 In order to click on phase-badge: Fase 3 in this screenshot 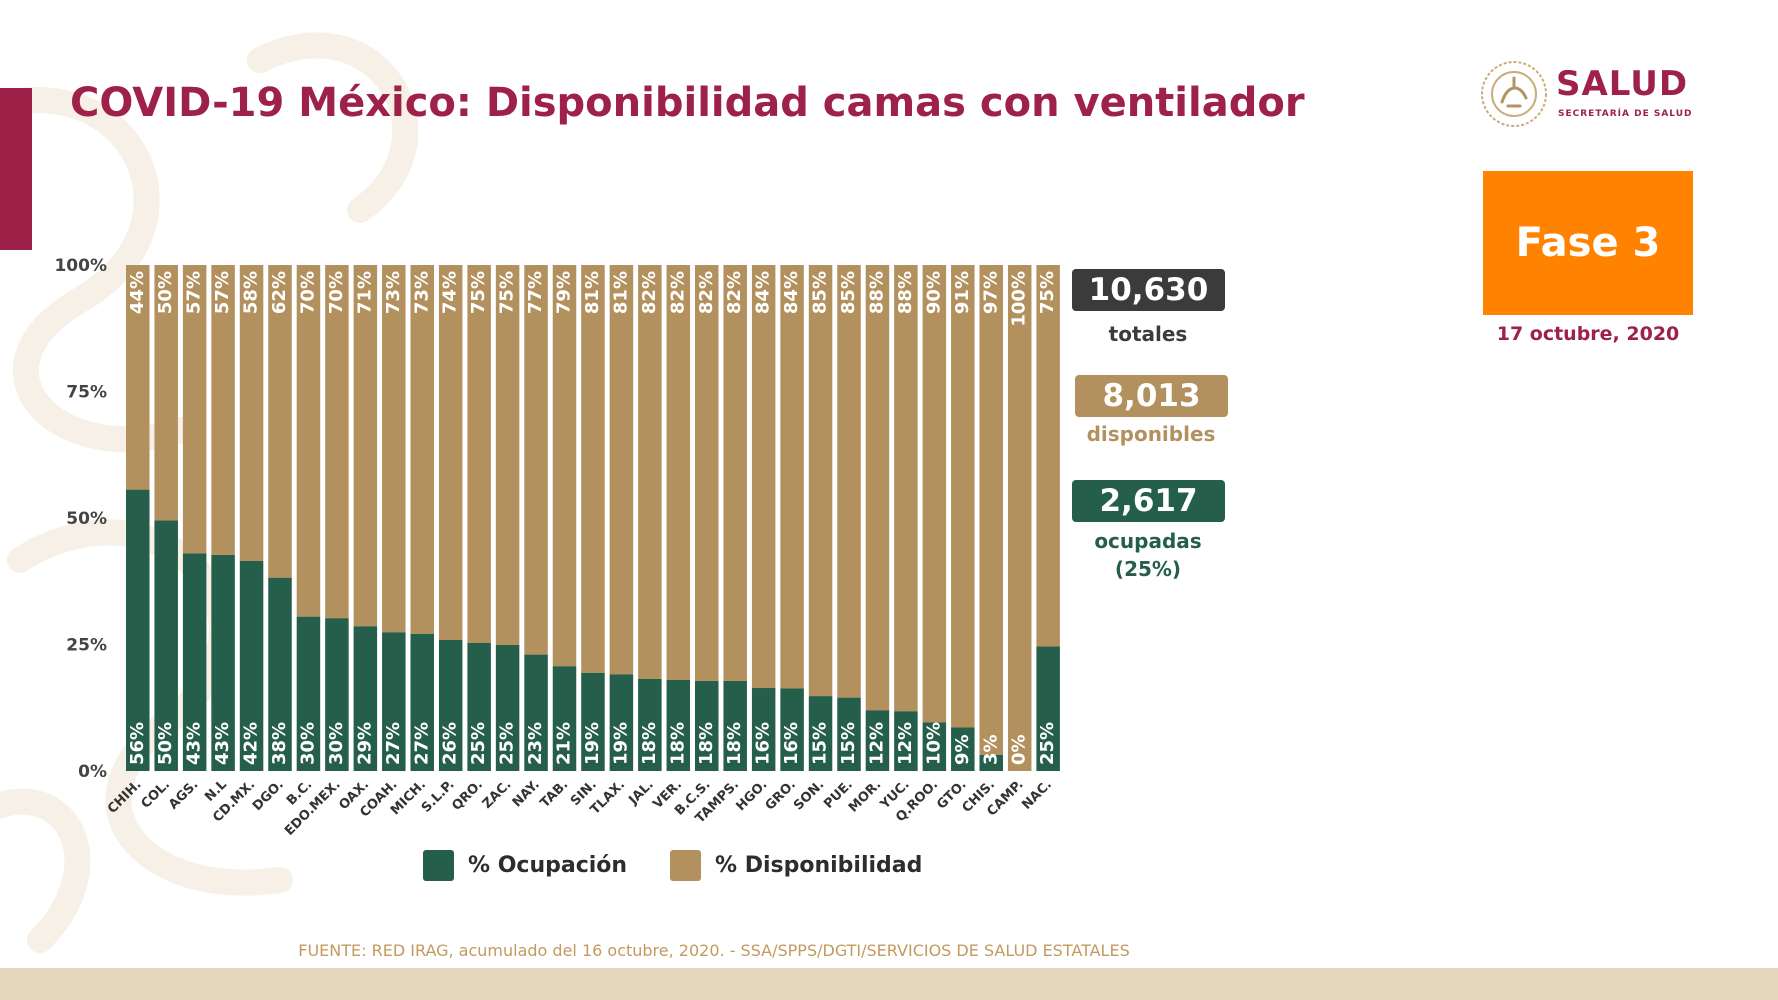, I will do `click(1588, 243)`.